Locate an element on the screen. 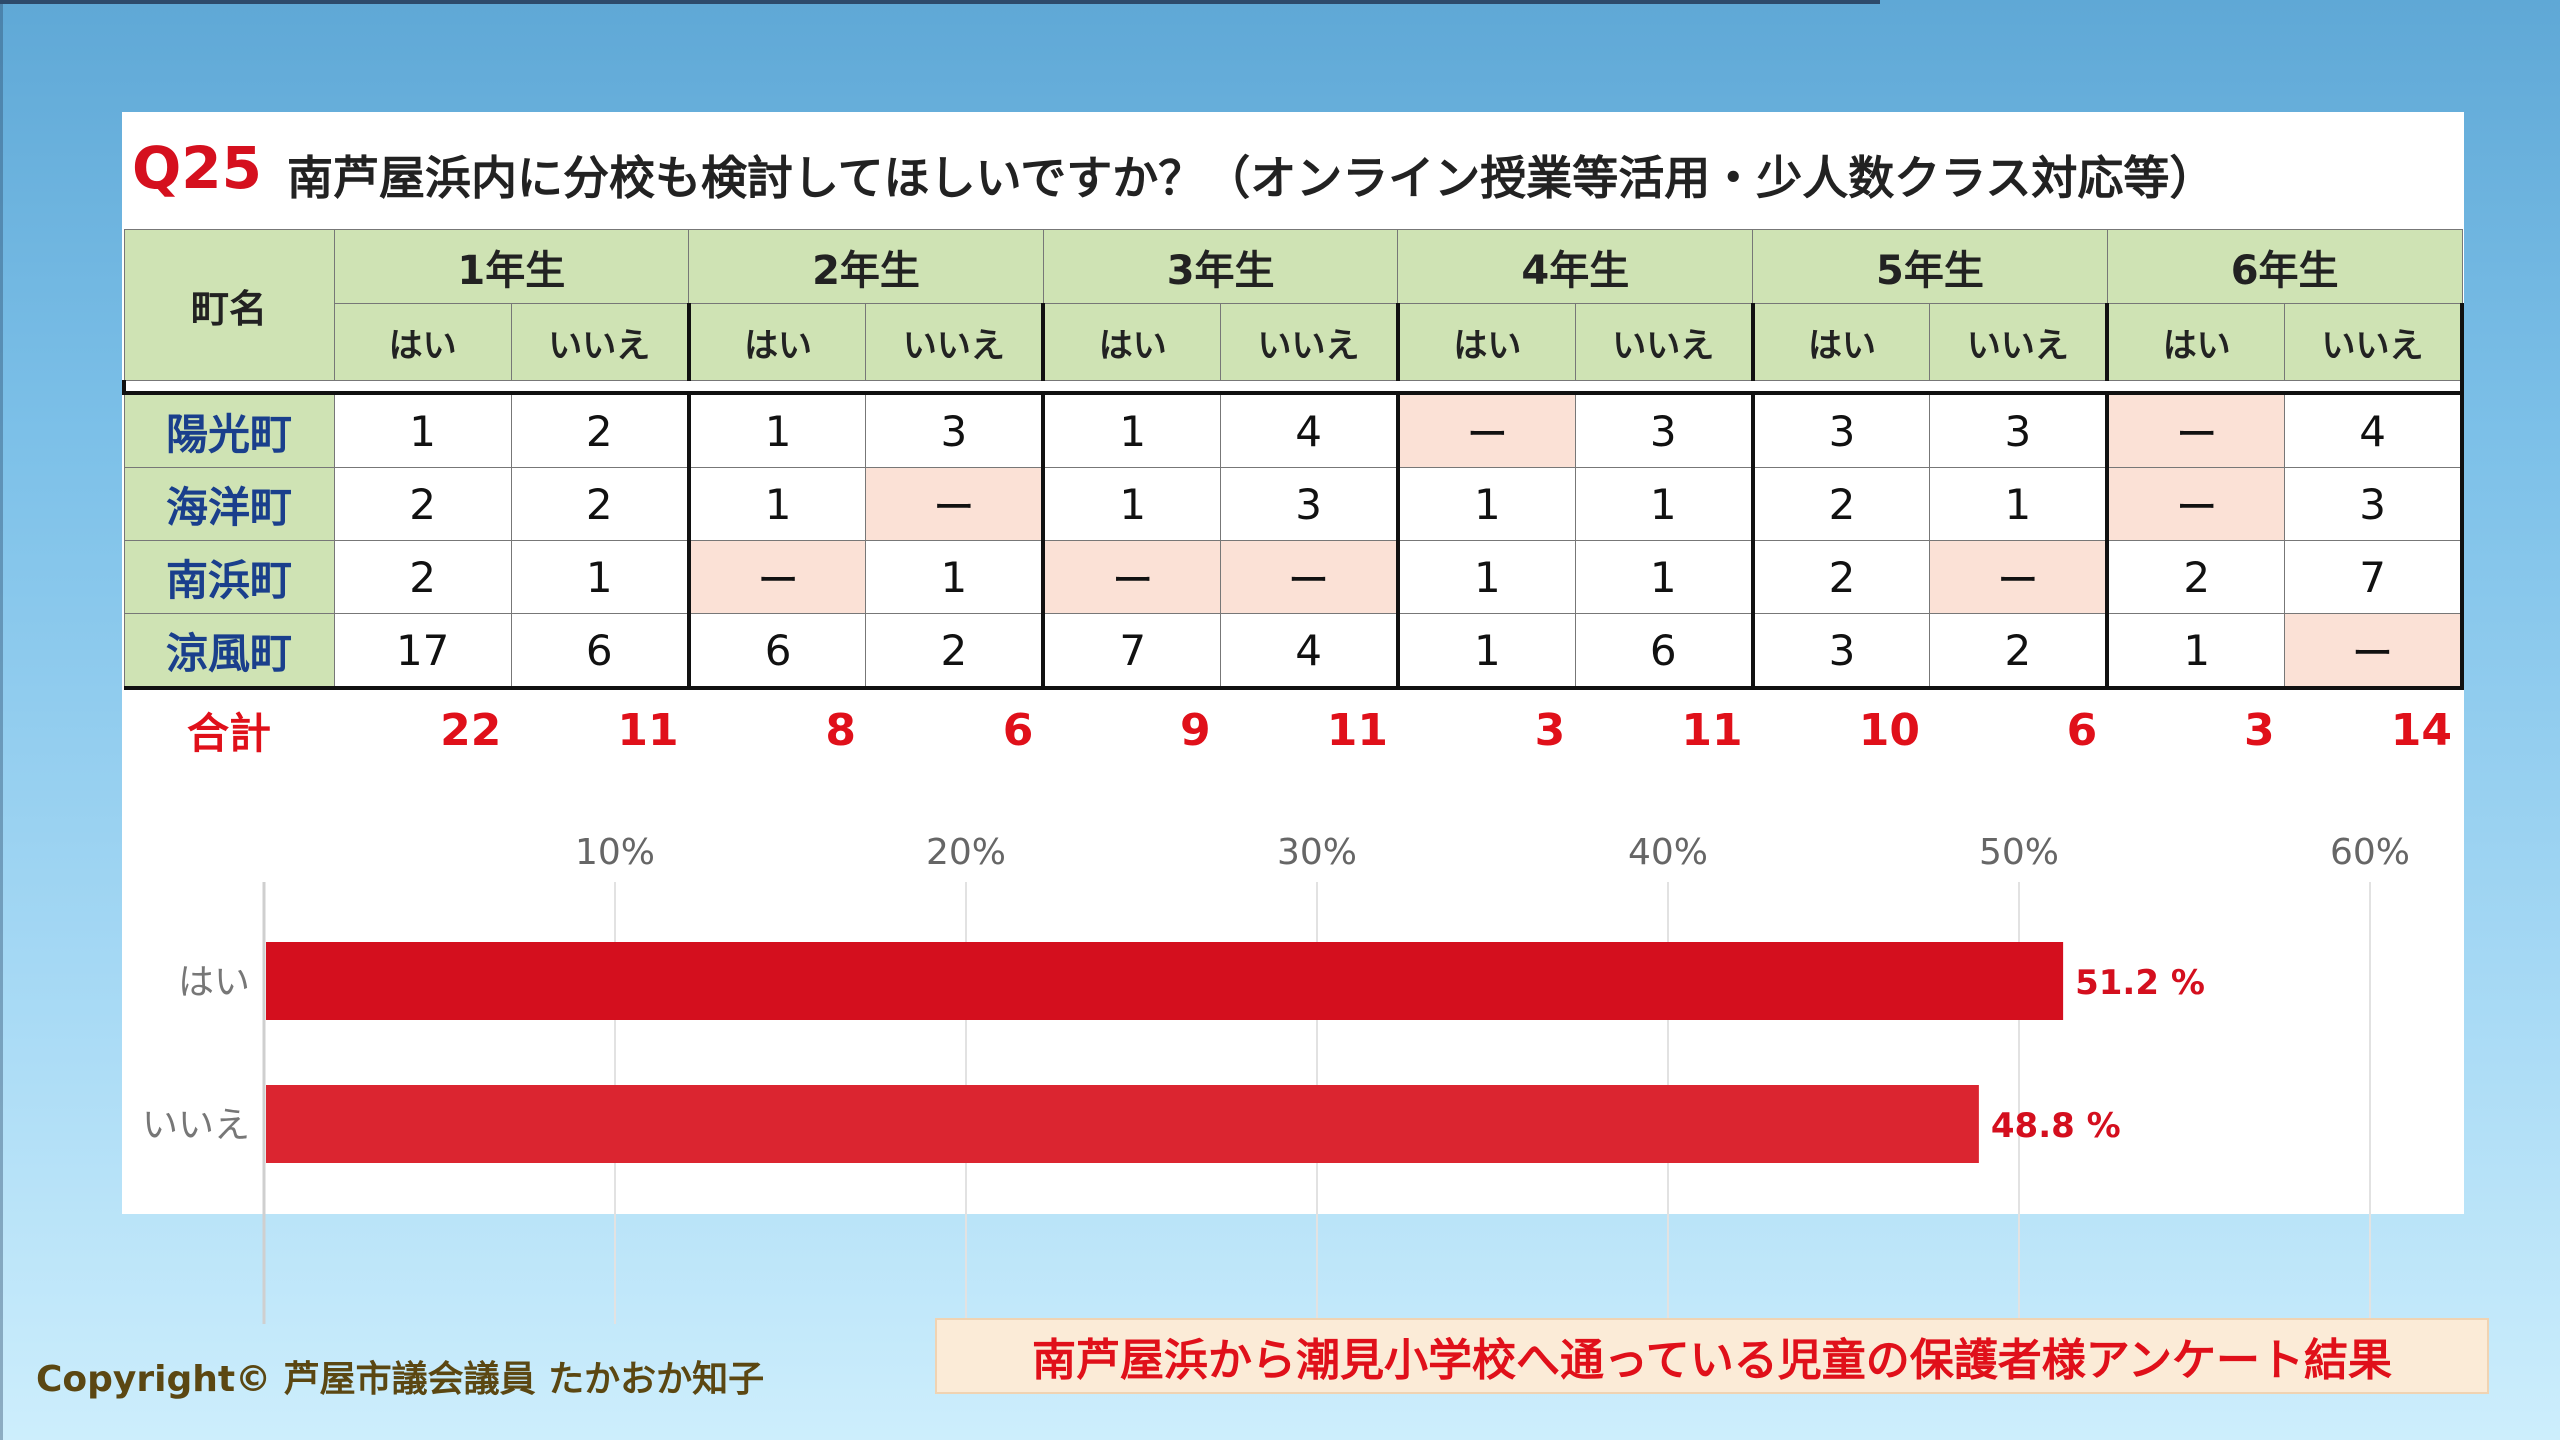  x-tick-label: 20% is located at coordinates (966, 852).